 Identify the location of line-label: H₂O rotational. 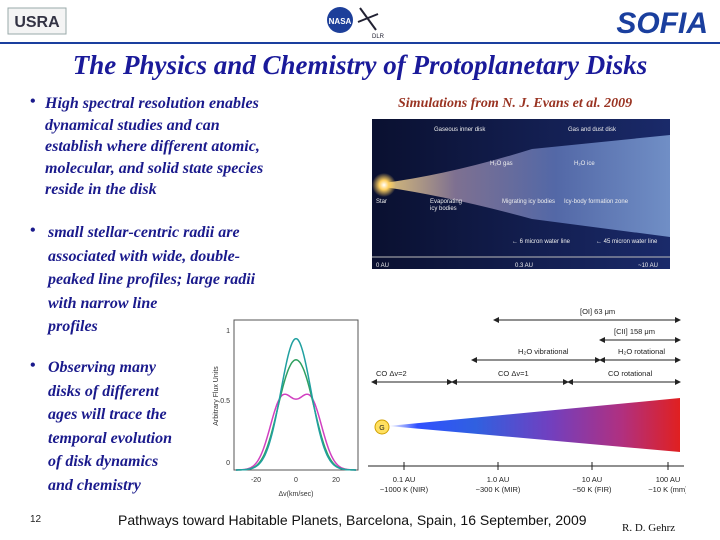
(641, 351).